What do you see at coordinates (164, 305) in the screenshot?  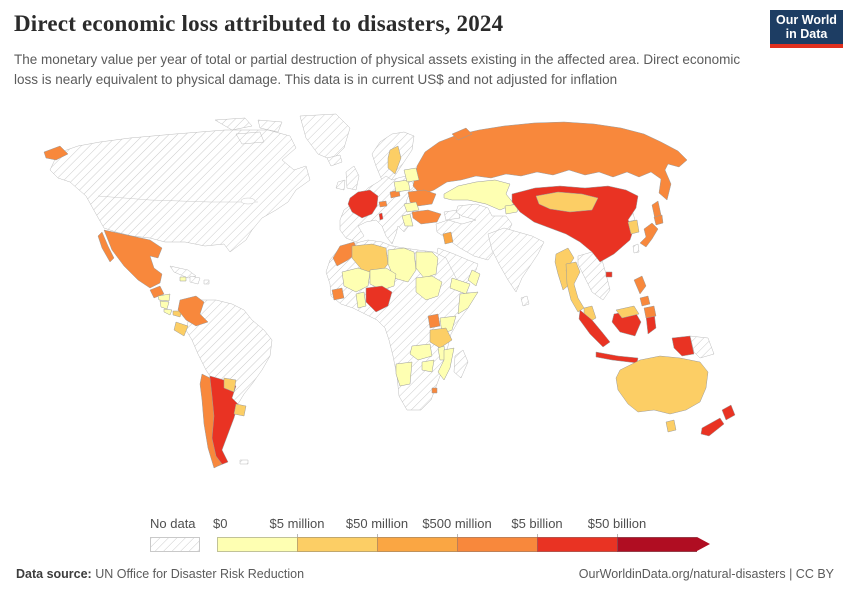 I see `country-nicaragua` at bounding box center [164, 305].